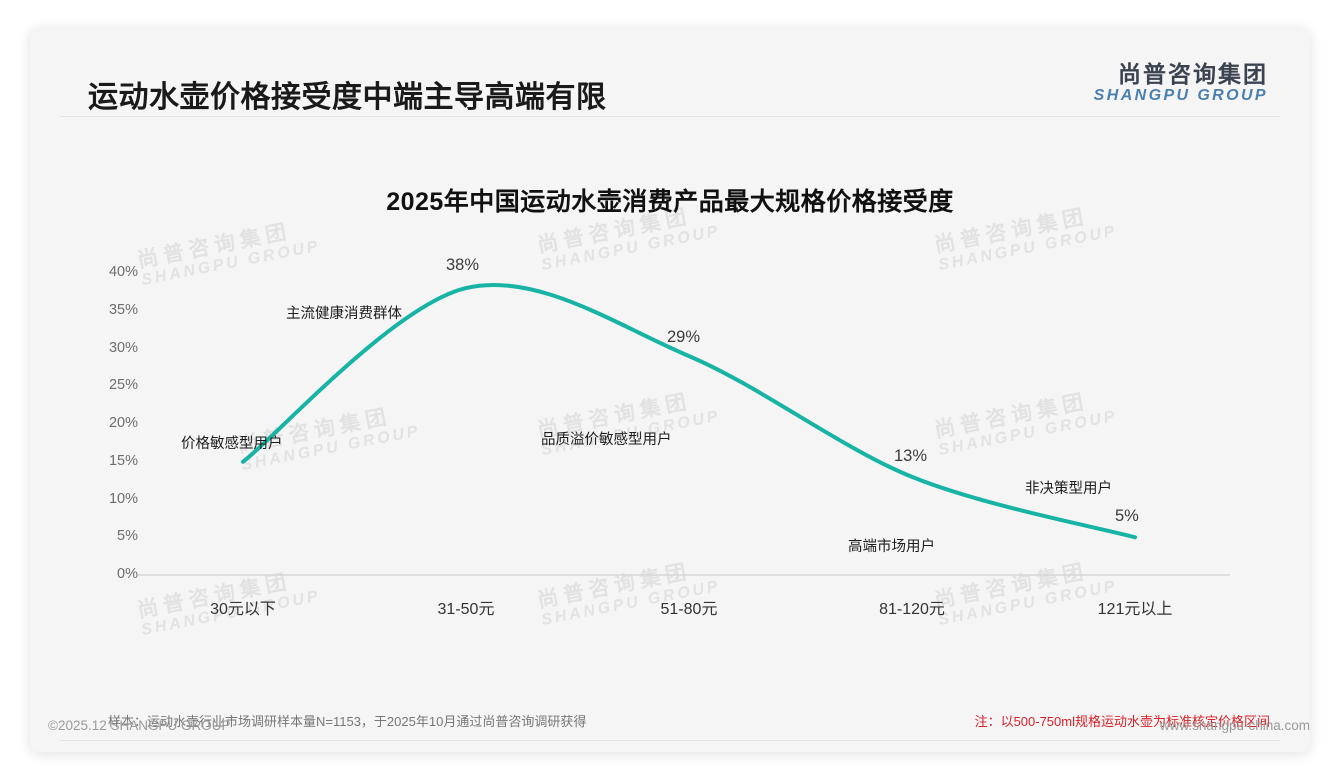 Image resolution: width=1340 pixels, height=780 pixels. Describe the element at coordinates (466, 609) in the screenshot. I see `x-axis-tick: 31-50元` at that location.